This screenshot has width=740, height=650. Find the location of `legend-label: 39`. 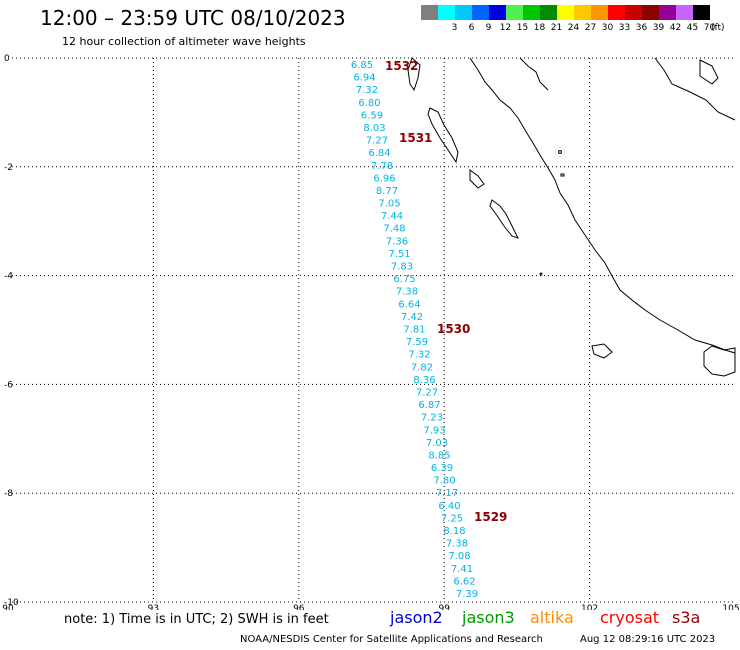

legend-label: 39 is located at coordinates (658, 28).